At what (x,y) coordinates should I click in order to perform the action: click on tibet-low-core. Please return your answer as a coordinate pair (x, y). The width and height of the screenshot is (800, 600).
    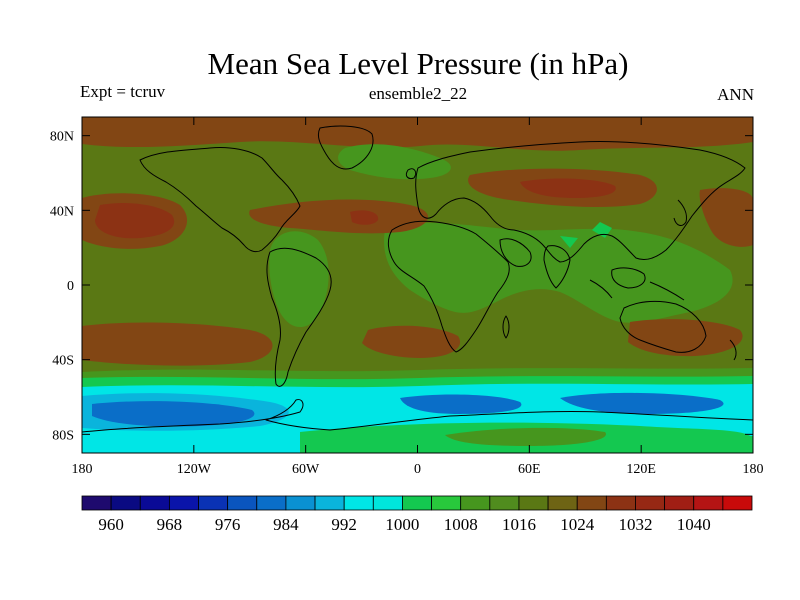
    Looking at the image, I should click on (602, 230).